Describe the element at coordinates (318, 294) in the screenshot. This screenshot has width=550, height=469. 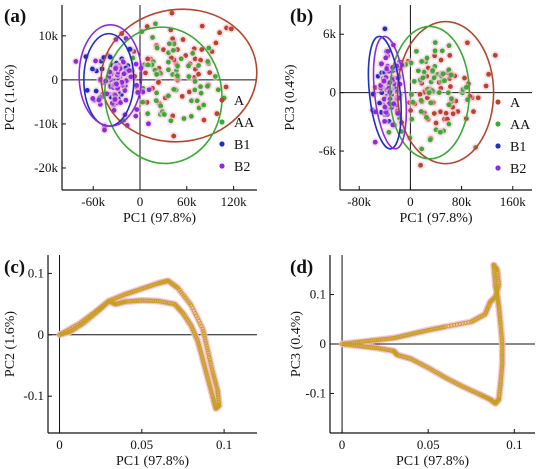
I see `y-tick-label: 0.1` at that location.